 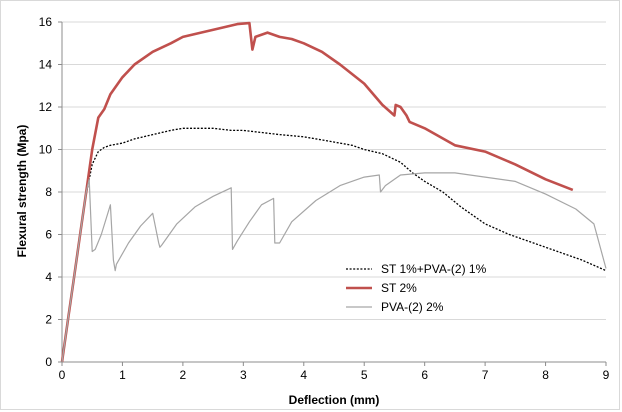 I want to click on x-tick-label-9: 9, so click(x=606, y=375).